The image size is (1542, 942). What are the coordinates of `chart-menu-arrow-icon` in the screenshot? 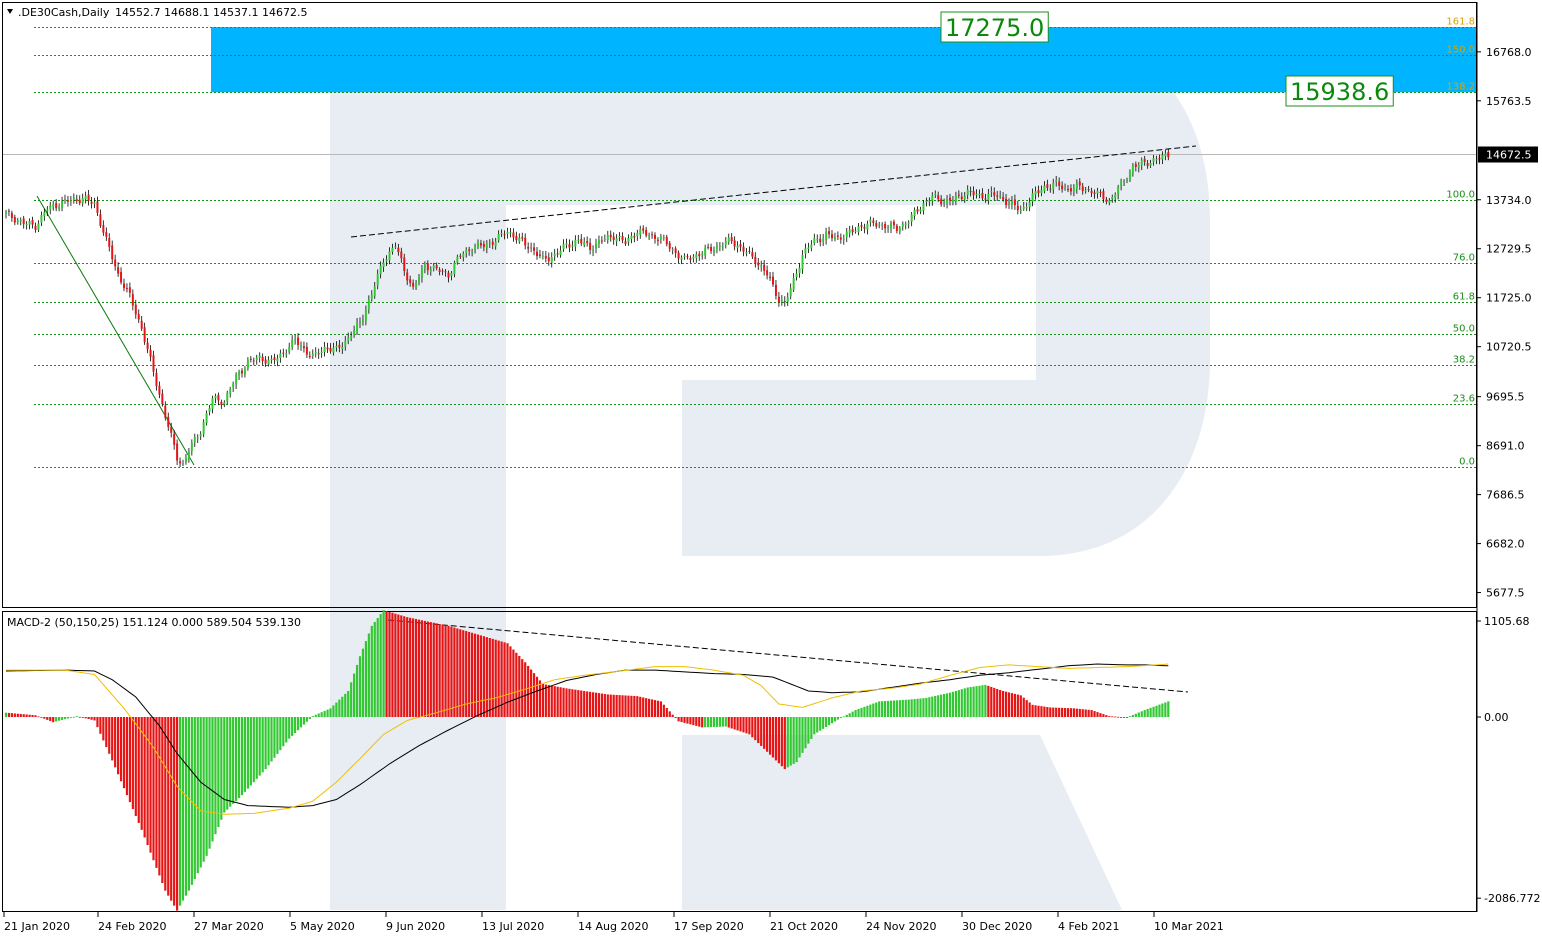 It's located at (10, 11).